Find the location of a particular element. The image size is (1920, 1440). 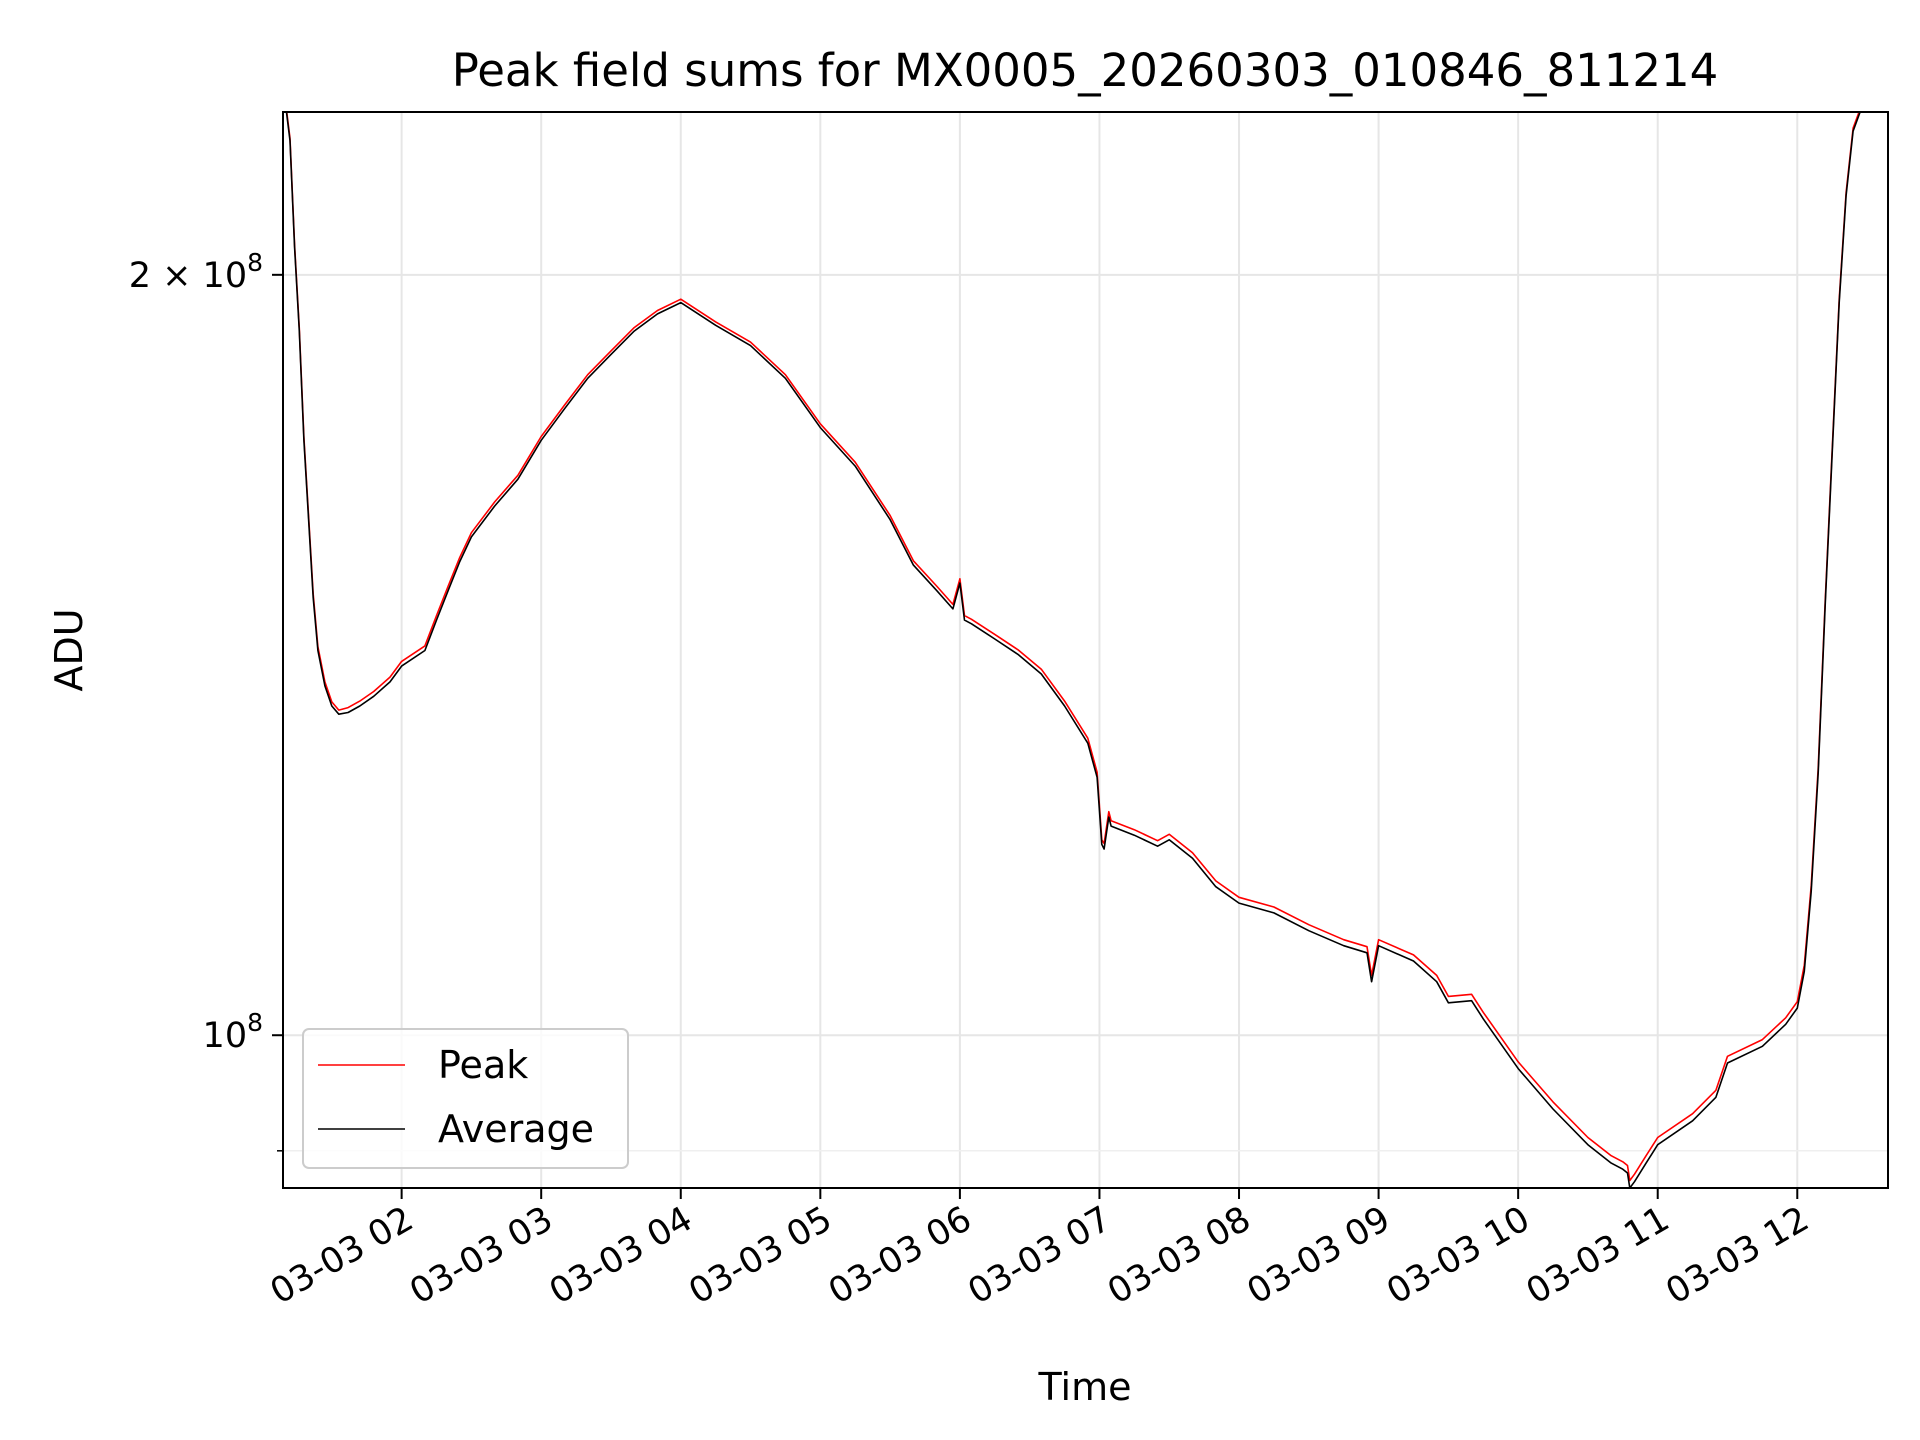

y-tick-mantissa: 10 is located at coordinates (225, 1036).